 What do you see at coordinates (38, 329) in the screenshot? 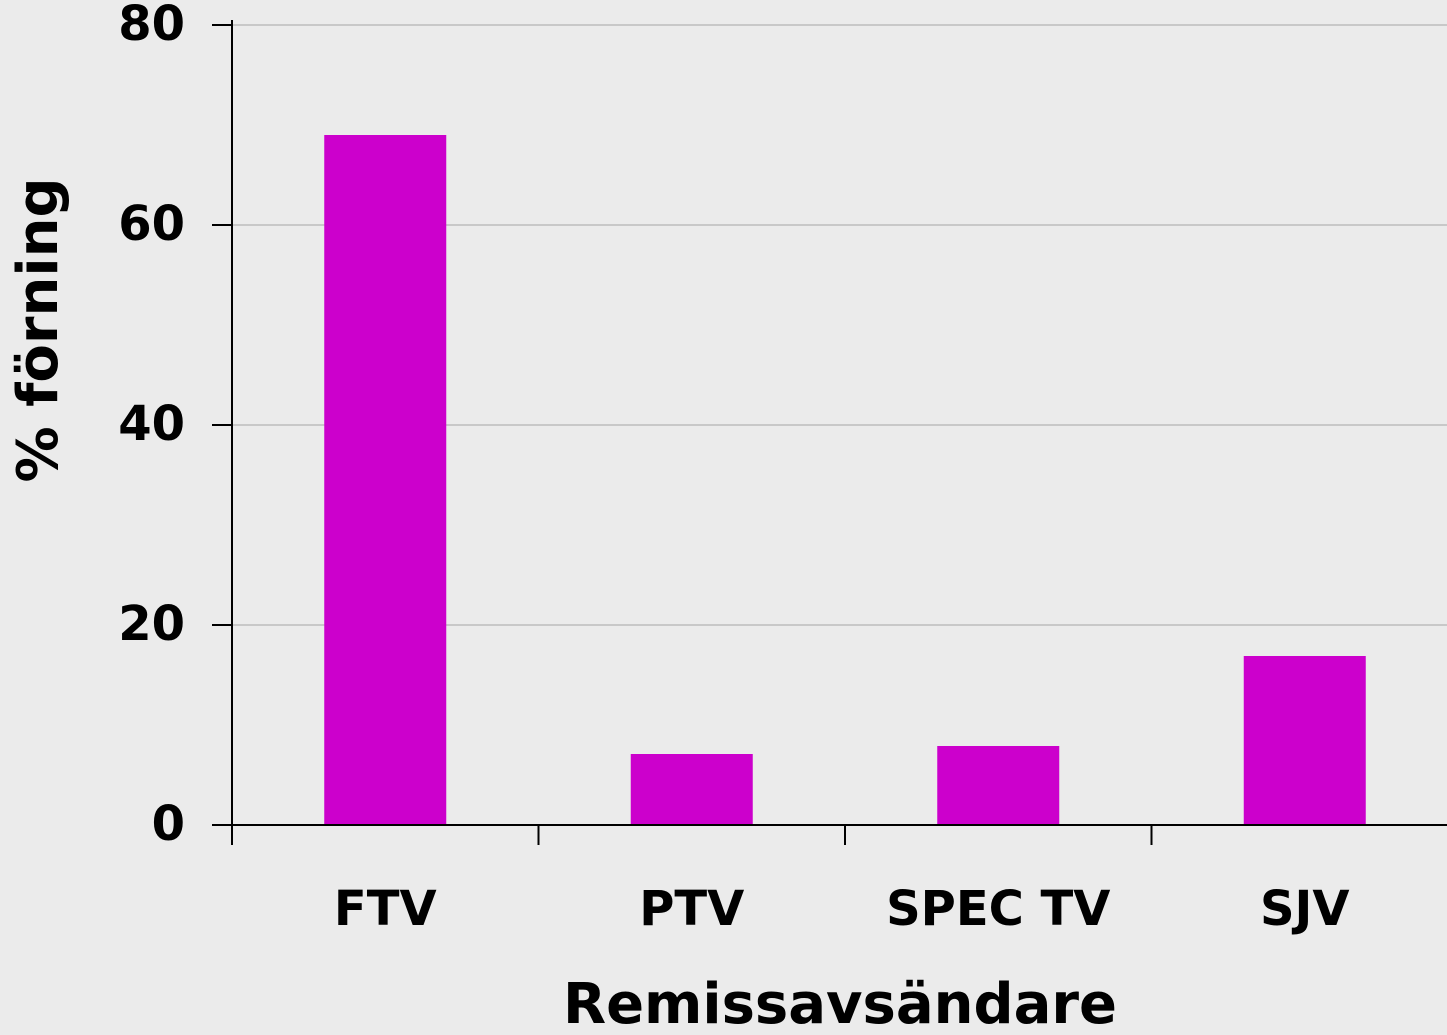
I see `y-axis-title: % förning` at bounding box center [38, 329].